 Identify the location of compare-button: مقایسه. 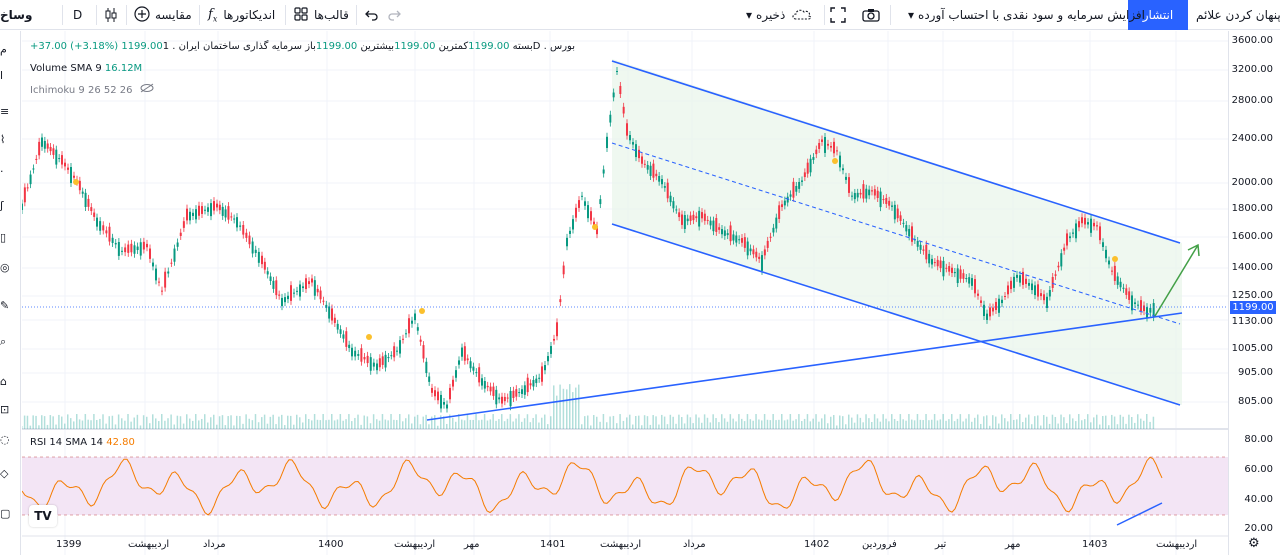
(163, 15).